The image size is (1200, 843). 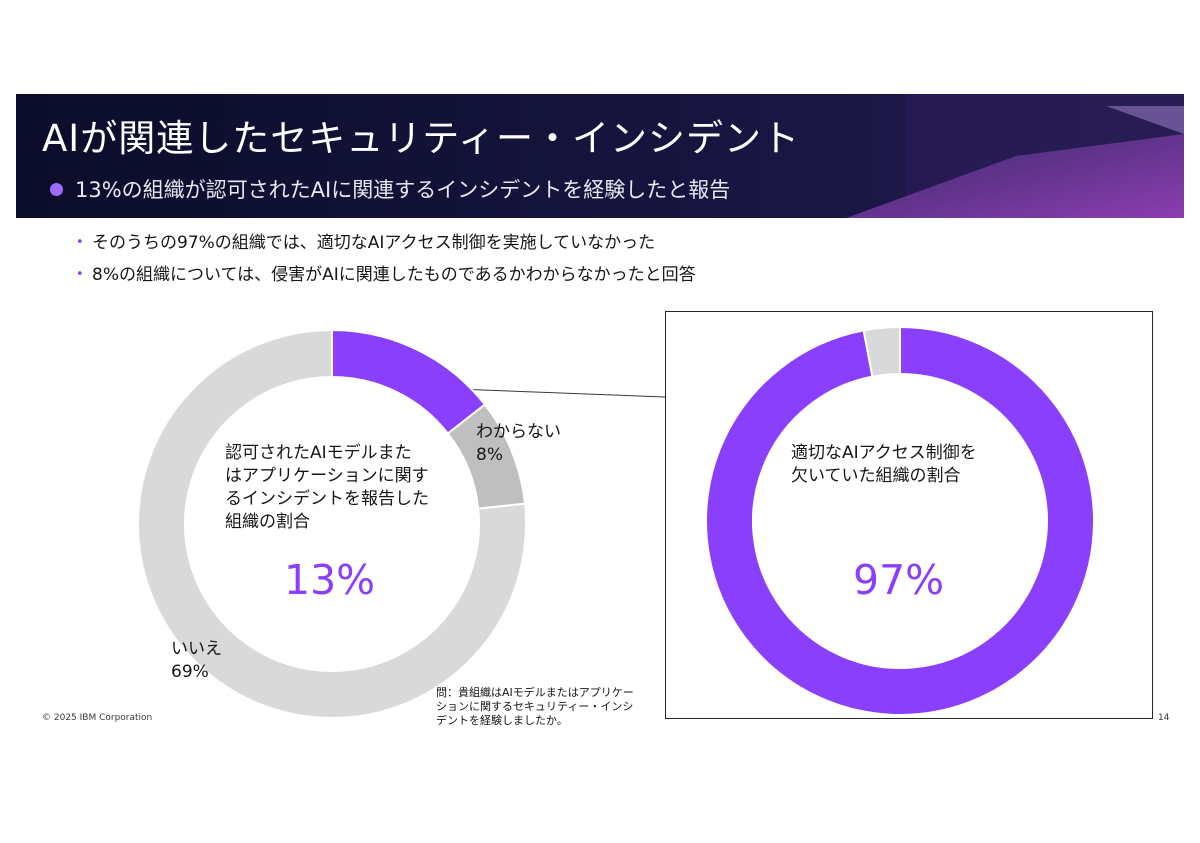 I want to click on caption-line: はアプリケーションに関す, so click(x=327, y=476).